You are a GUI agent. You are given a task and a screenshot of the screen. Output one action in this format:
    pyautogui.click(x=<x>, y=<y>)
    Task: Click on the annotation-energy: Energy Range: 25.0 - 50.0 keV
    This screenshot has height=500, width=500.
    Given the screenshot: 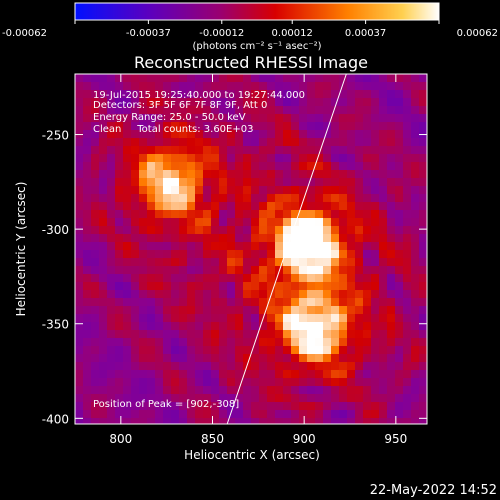 What is the action you would take?
    pyautogui.click(x=169, y=117)
    